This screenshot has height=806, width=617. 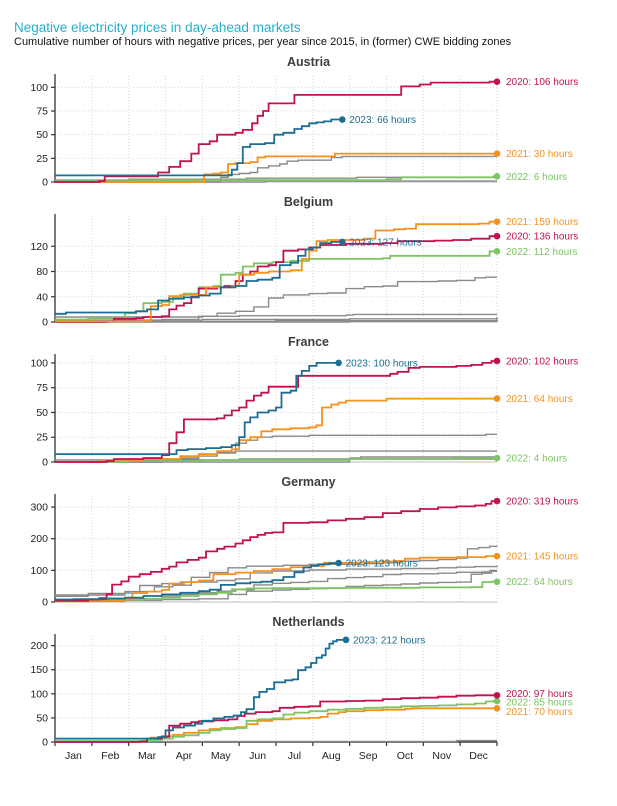 I want to click on x-month-label: May, so click(x=221, y=756).